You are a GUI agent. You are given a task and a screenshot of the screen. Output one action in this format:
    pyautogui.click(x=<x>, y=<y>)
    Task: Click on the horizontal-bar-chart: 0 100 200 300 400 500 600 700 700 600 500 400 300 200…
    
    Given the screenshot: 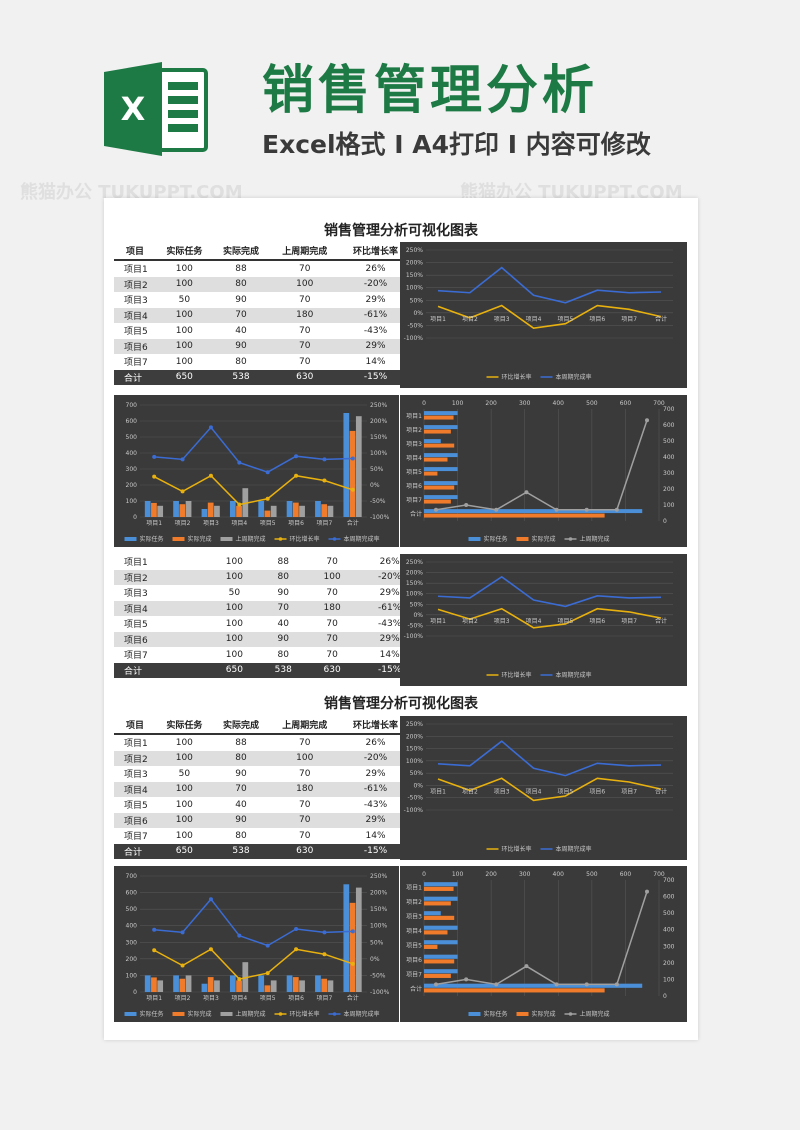 What is the action you would take?
    pyautogui.click(x=543, y=471)
    